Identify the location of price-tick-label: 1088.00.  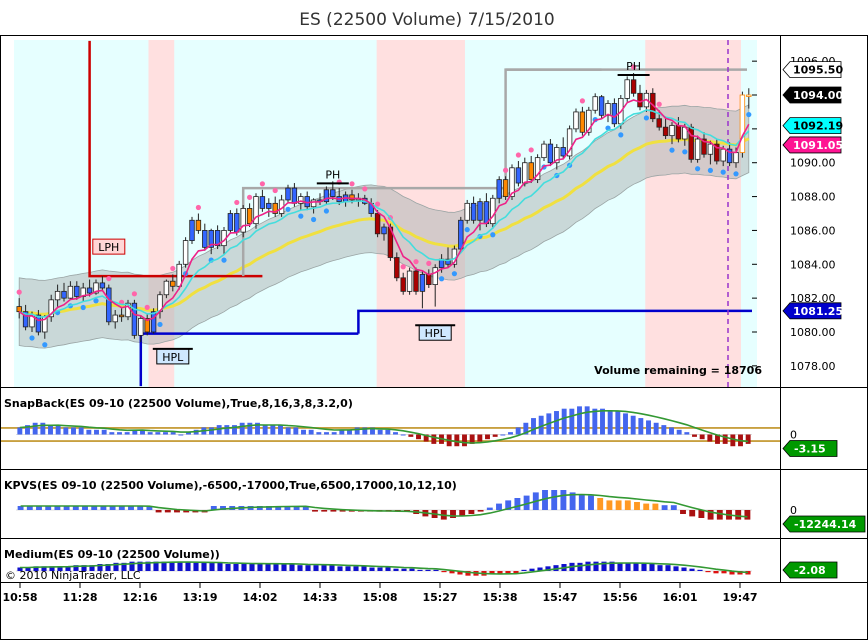
(813, 197).